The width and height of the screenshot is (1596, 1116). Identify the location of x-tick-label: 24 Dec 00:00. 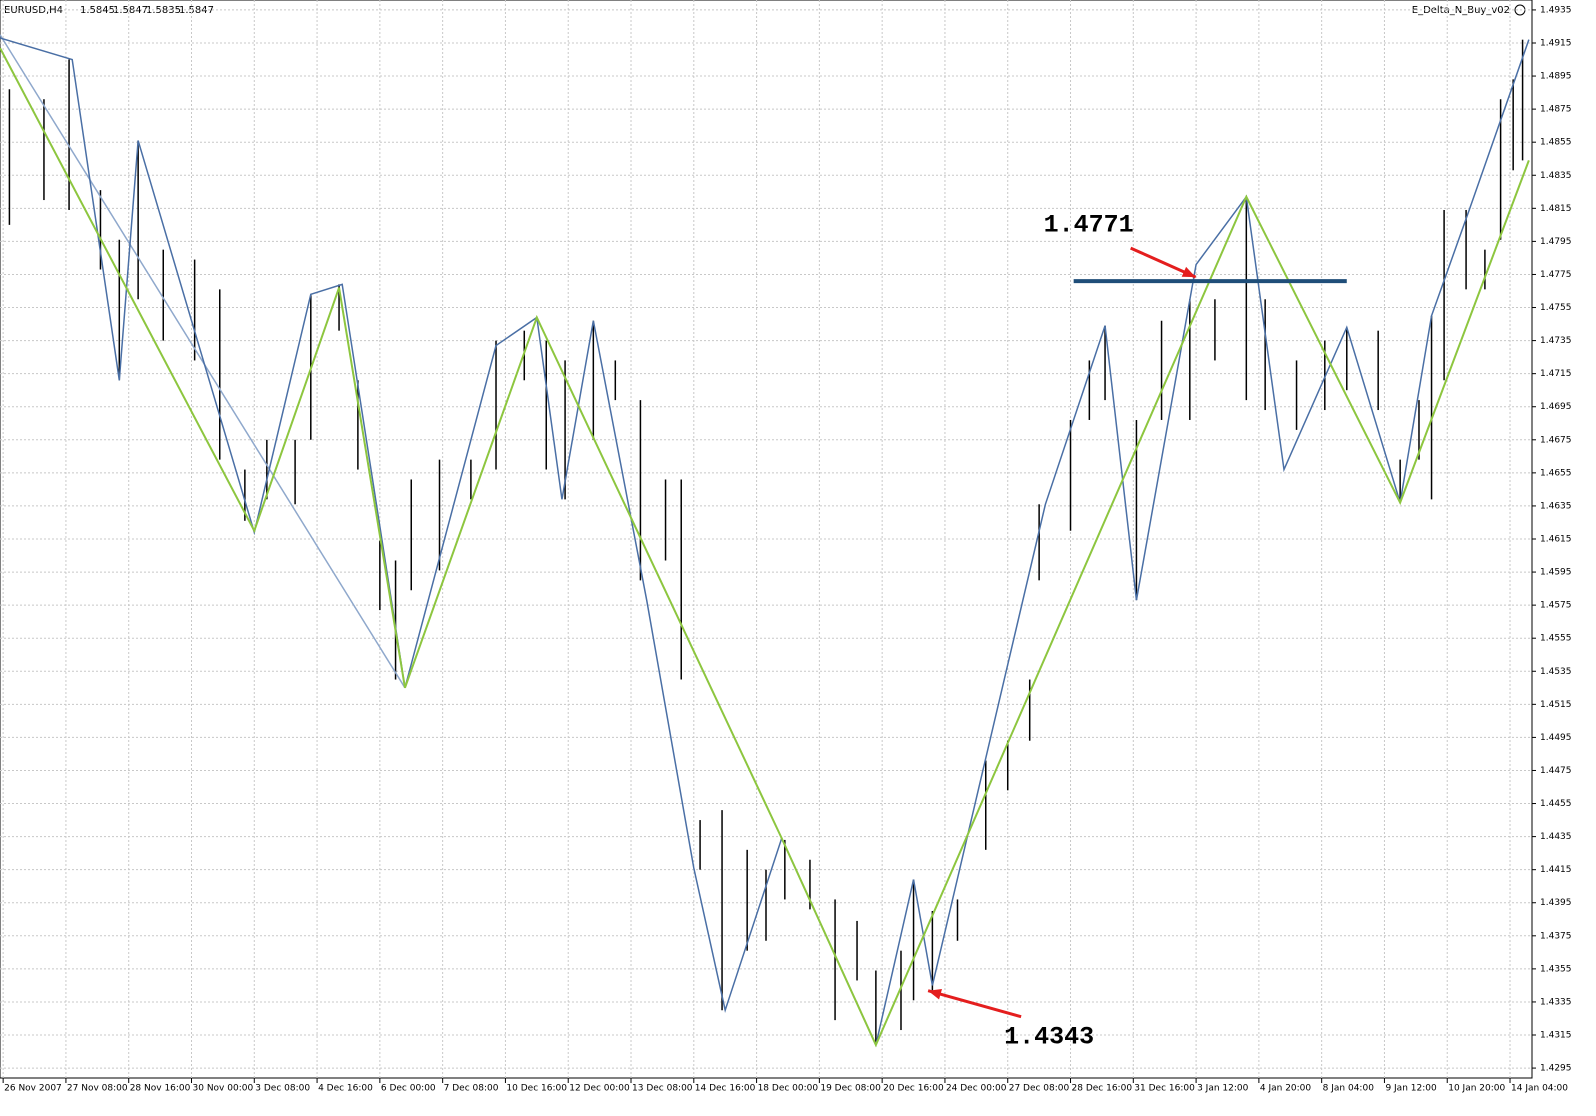
(976, 1089).